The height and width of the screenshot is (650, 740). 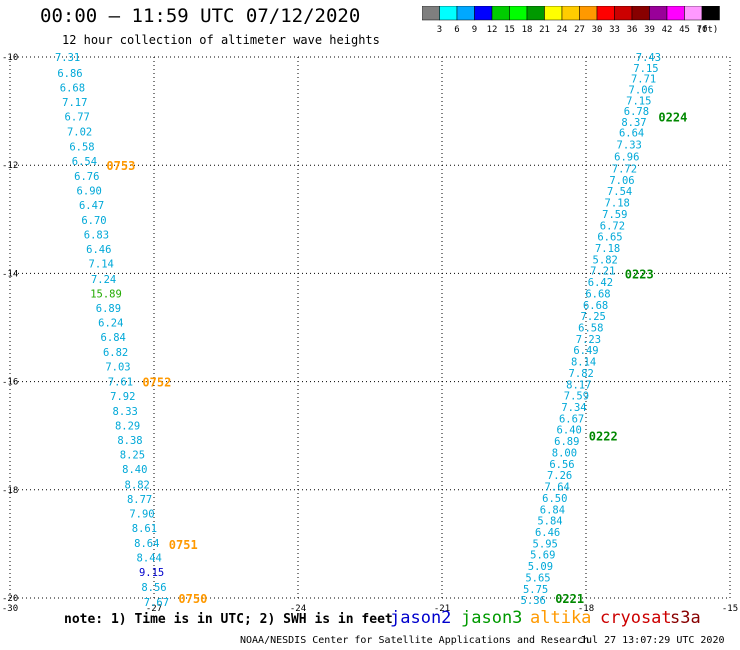 What do you see at coordinates (151, 573) in the screenshot?
I see `wave-height-label: 9.15` at bounding box center [151, 573].